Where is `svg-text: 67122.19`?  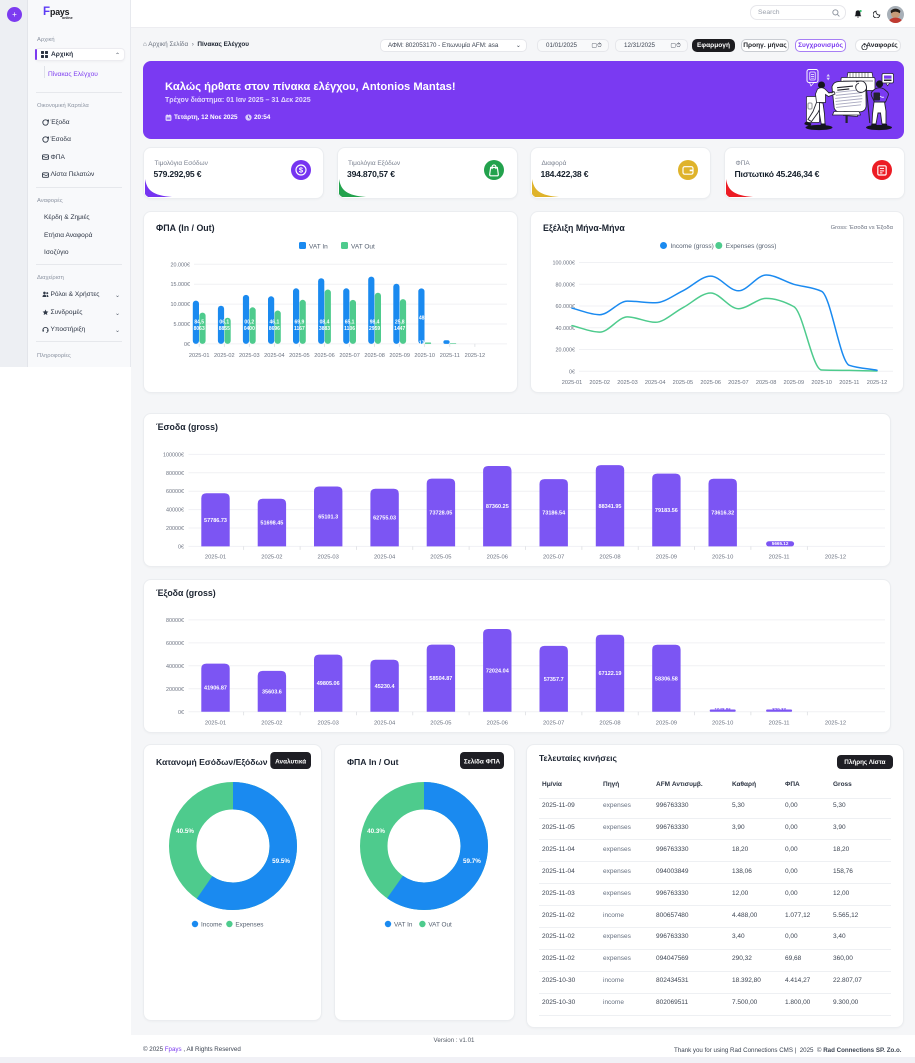 svg-text: 67122.19 is located at coordinates (610, 674).